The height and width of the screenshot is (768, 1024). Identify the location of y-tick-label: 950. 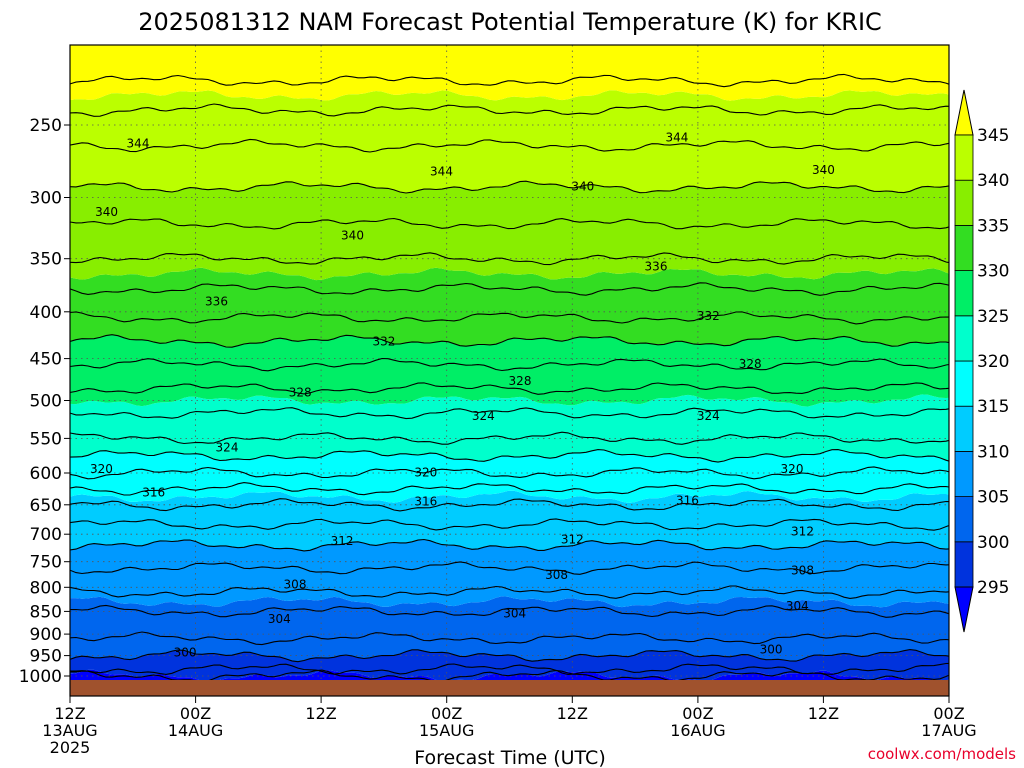
(46, 657).